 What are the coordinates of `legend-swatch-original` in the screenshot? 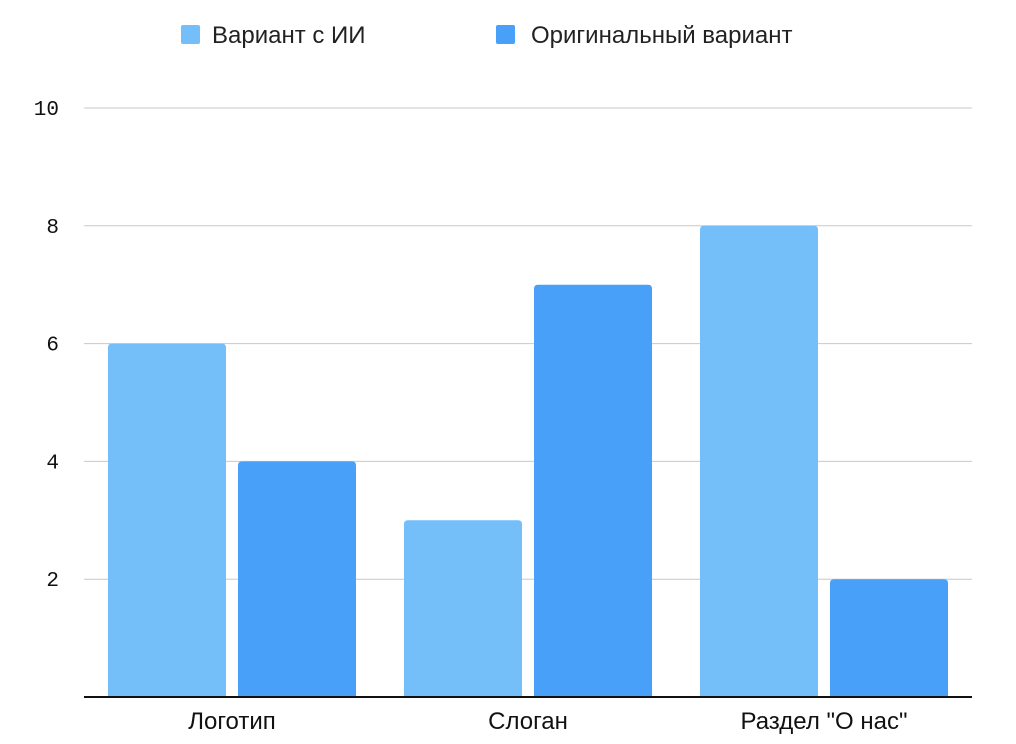 It's located at (505, 34).